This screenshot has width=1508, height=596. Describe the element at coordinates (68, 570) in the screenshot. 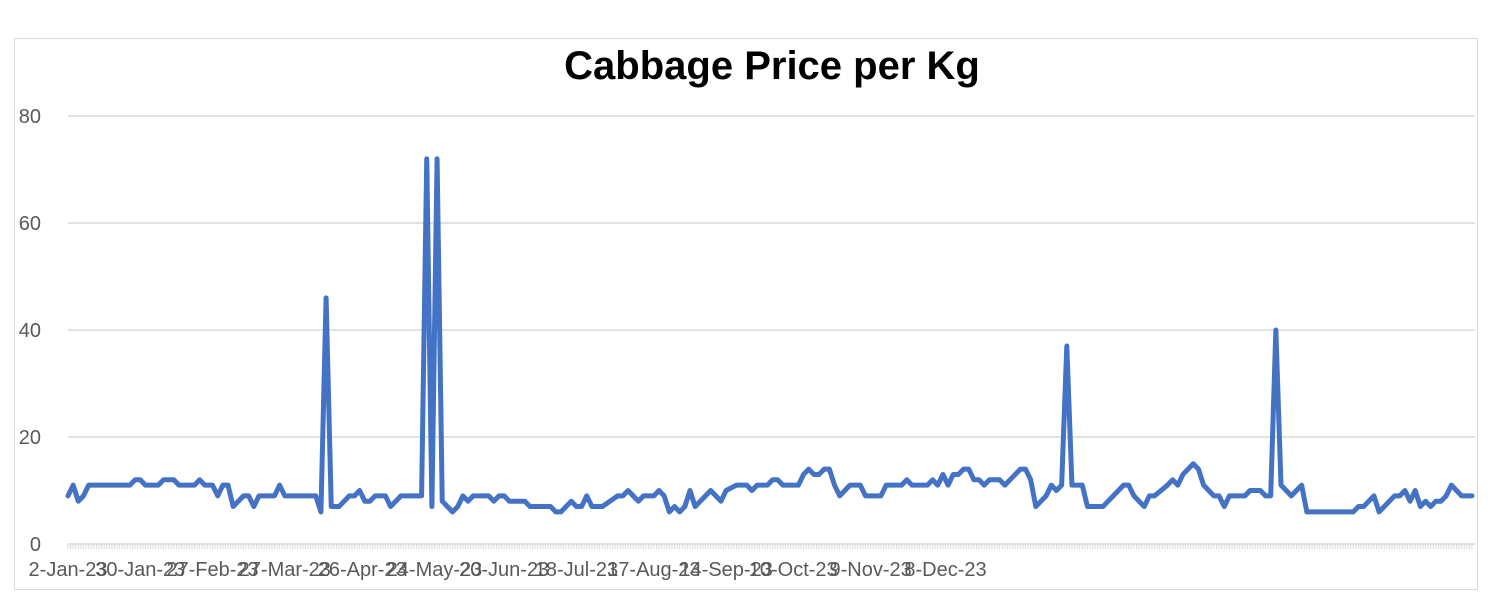

I see `x-tick-label: 2-Jan-23` at that location.